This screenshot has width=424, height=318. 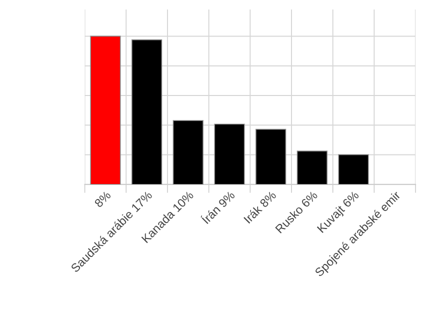 I want to click on x-tick-label: Irák 8%, so click(x=260, y=207).